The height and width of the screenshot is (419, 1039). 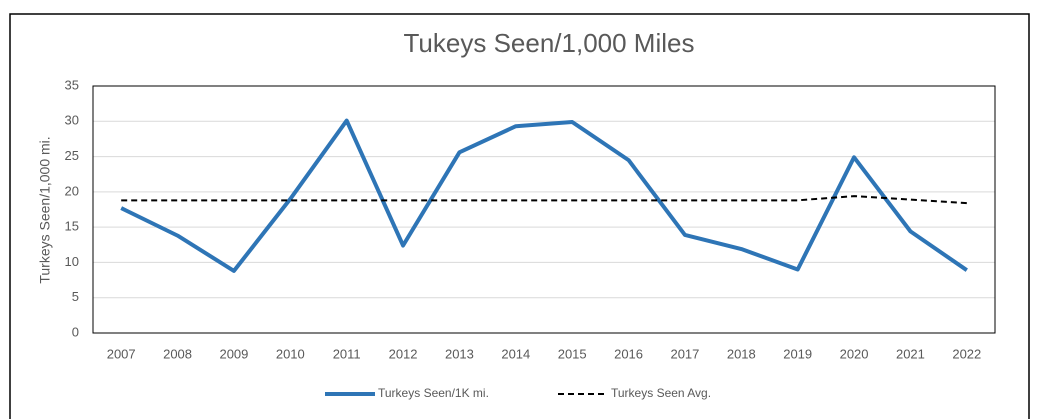 I want to click on x-tick-label: 2017, so click(x=684, y=353).